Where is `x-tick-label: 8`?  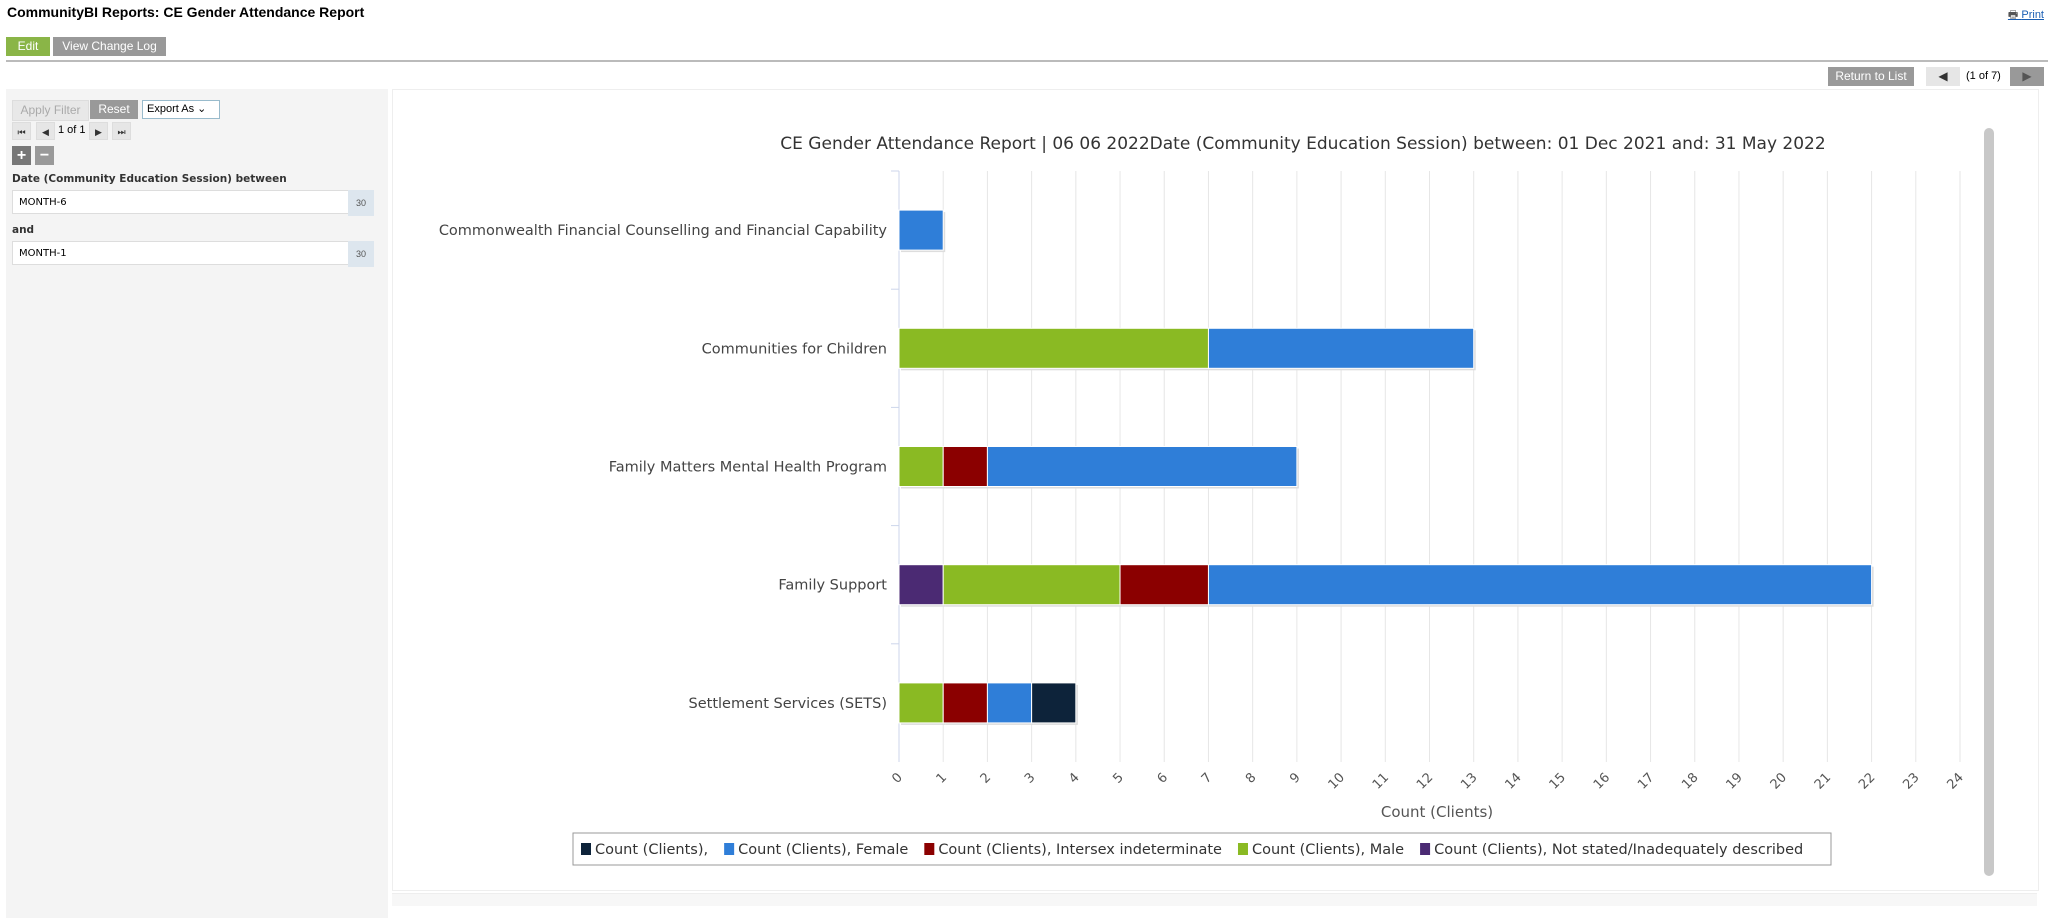 x-tick-label: 8 is located at coordinates (1251, 778).